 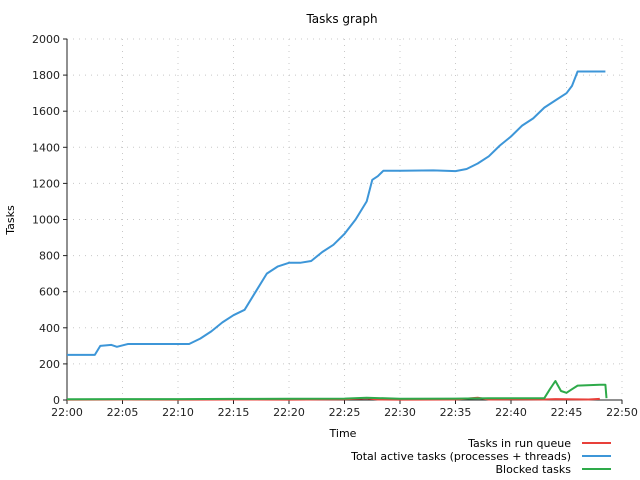 I want to click on y-tick-label: 400, so click(x=49, y=328).